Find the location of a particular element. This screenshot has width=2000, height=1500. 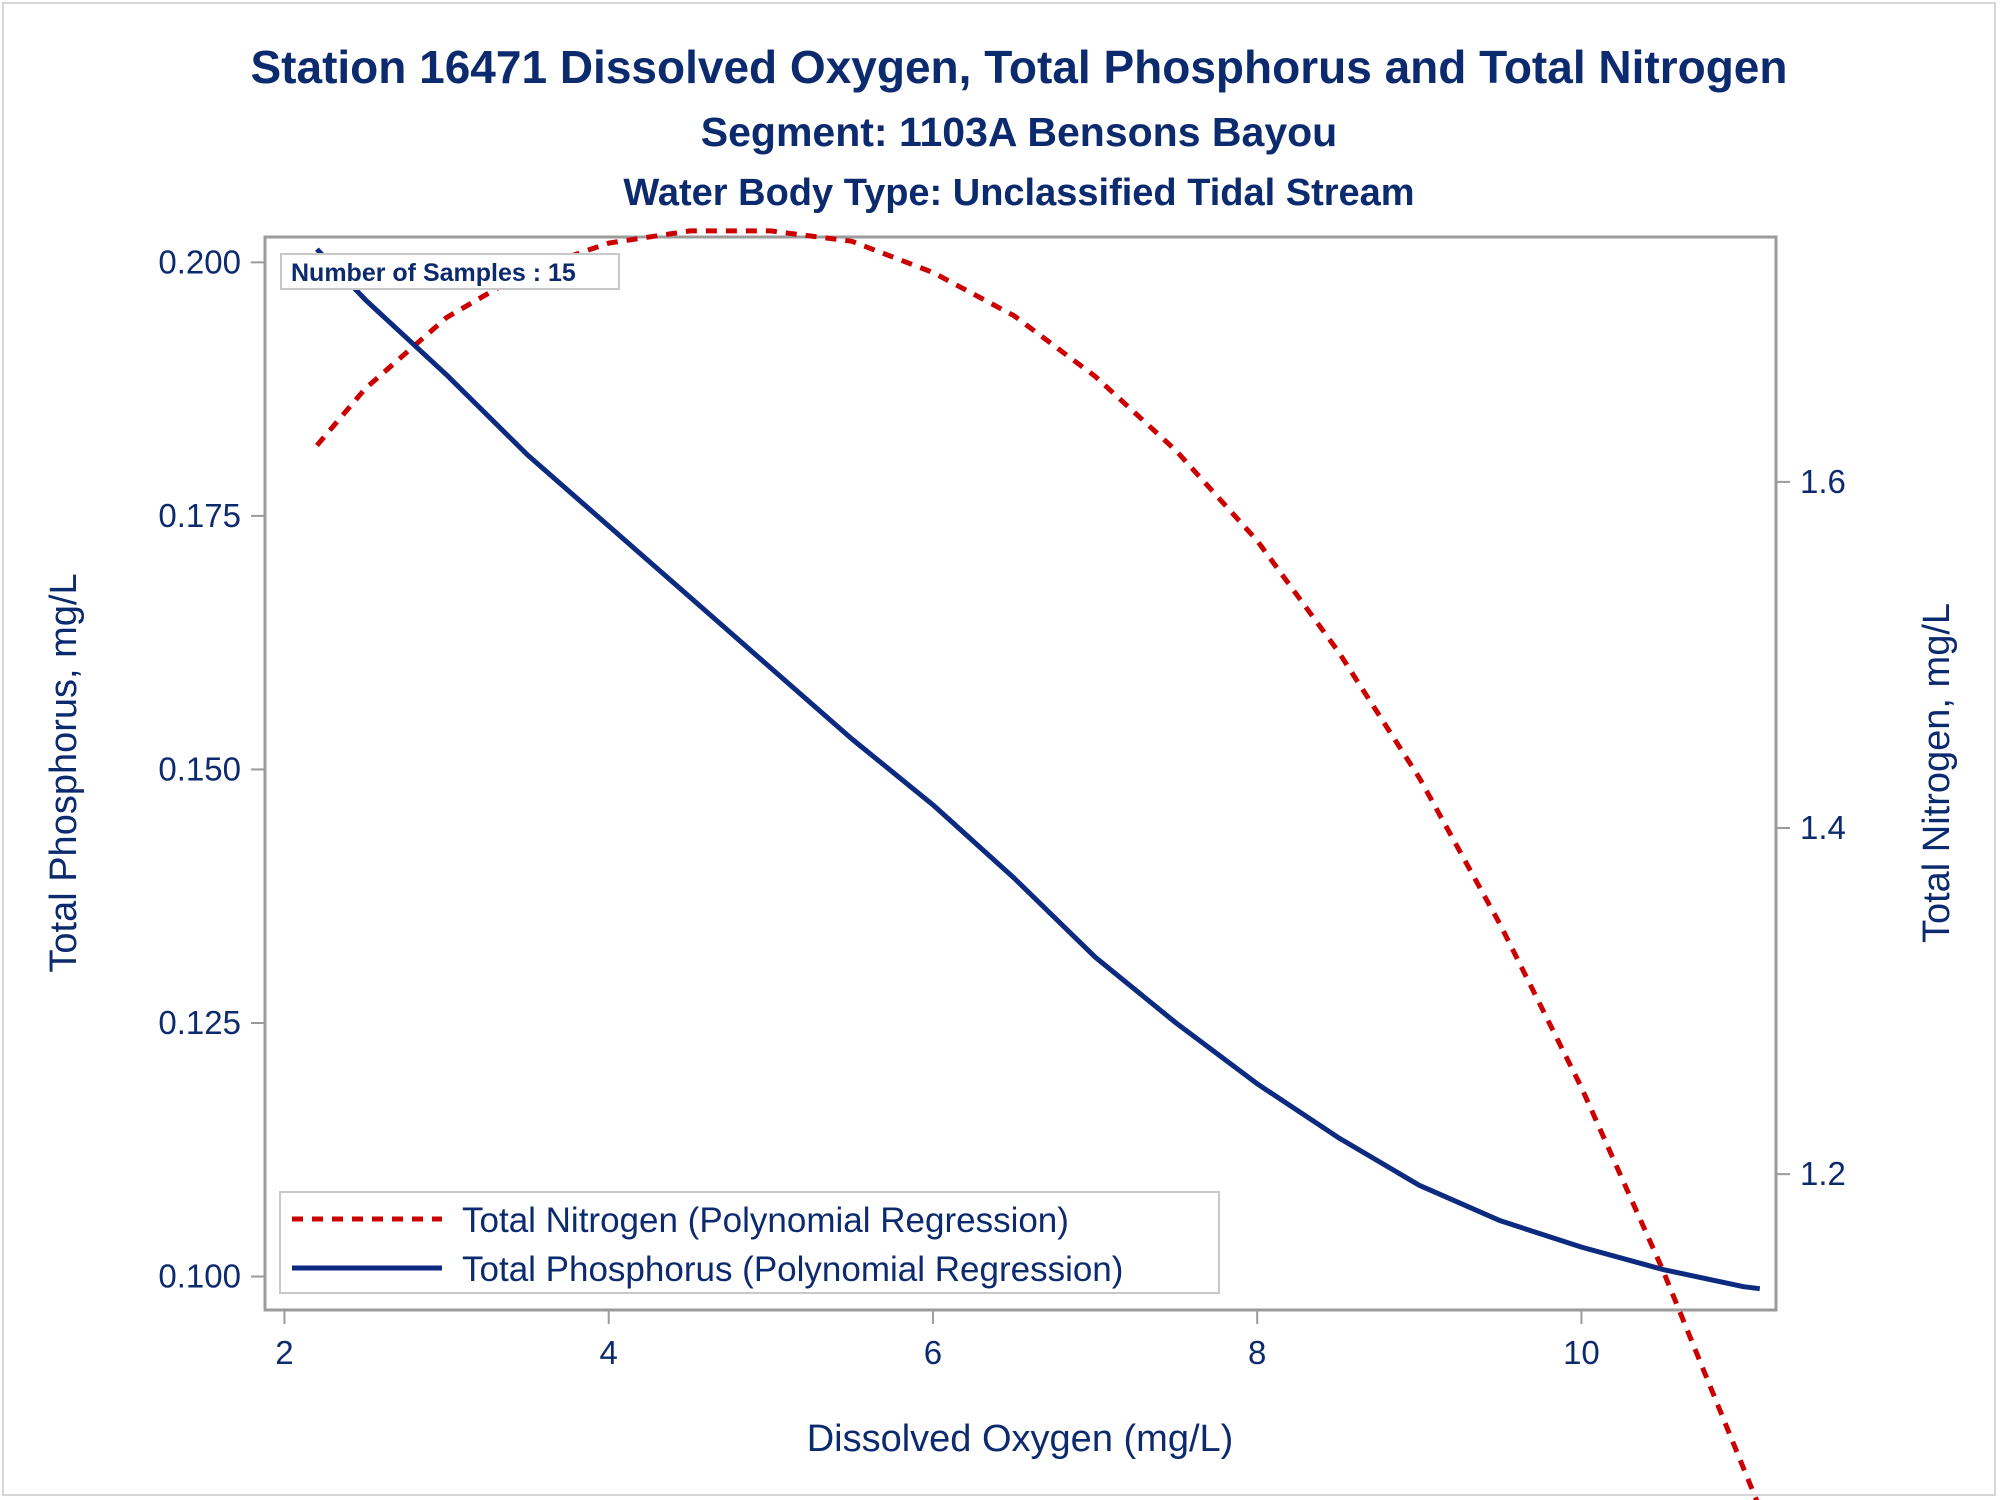

legend-label-phosphorus: Total Phosphorus (Polynomial Regression) is located at coordinates (792, 1269).